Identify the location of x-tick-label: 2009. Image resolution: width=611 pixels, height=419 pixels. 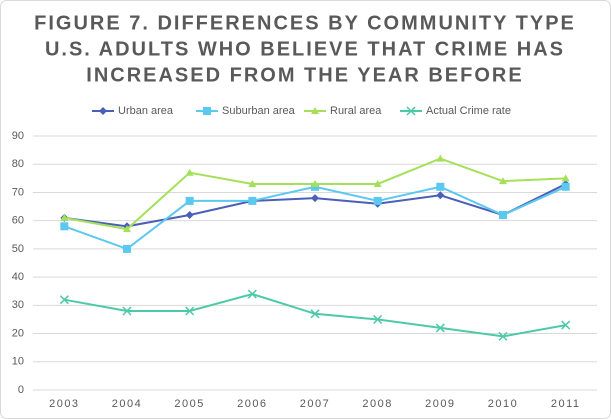
(440, 404).